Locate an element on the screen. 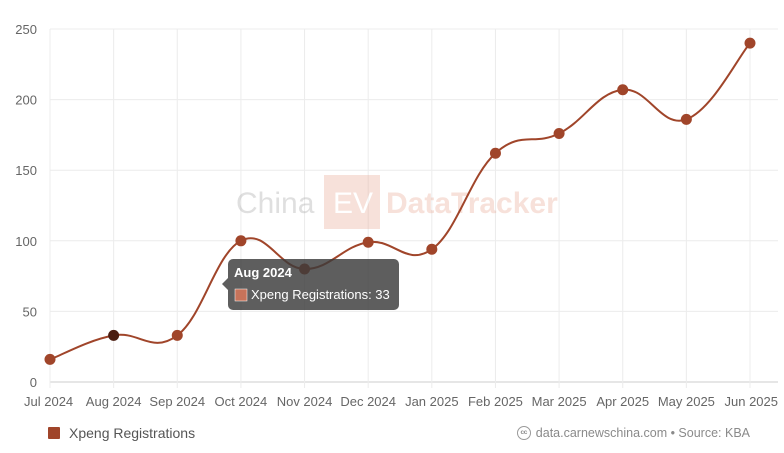 Image resolution: width=784 pixels, height=453 pixels. legend-swatch is located at coordinates (54, 433).